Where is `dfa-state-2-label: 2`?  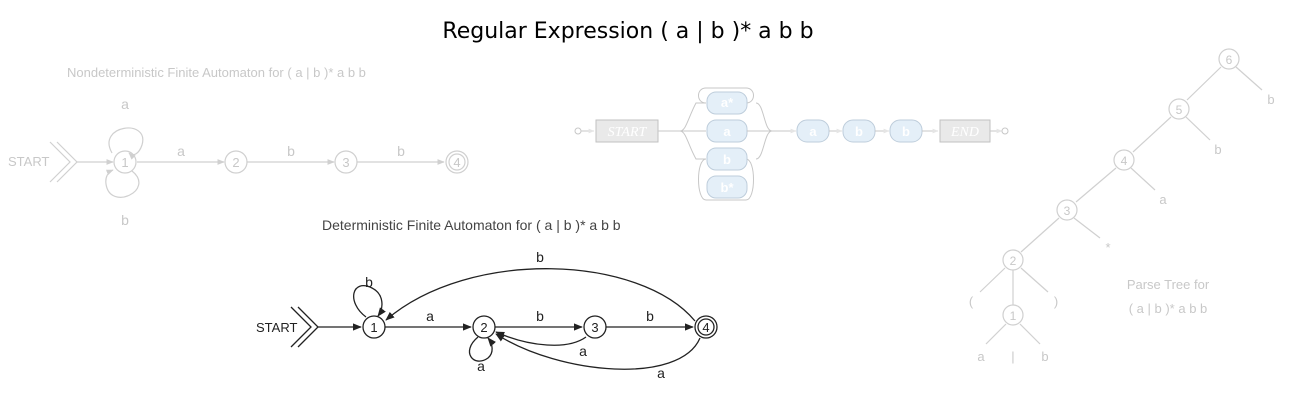
dfa-state-2-label: 2 is located at coordinates (483, 327).